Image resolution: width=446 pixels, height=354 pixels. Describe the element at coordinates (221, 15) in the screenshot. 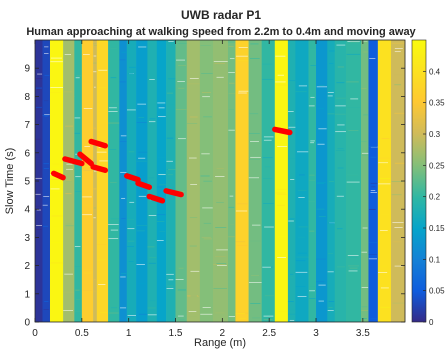

I see `chart-title: UWB radar P1` at that location.